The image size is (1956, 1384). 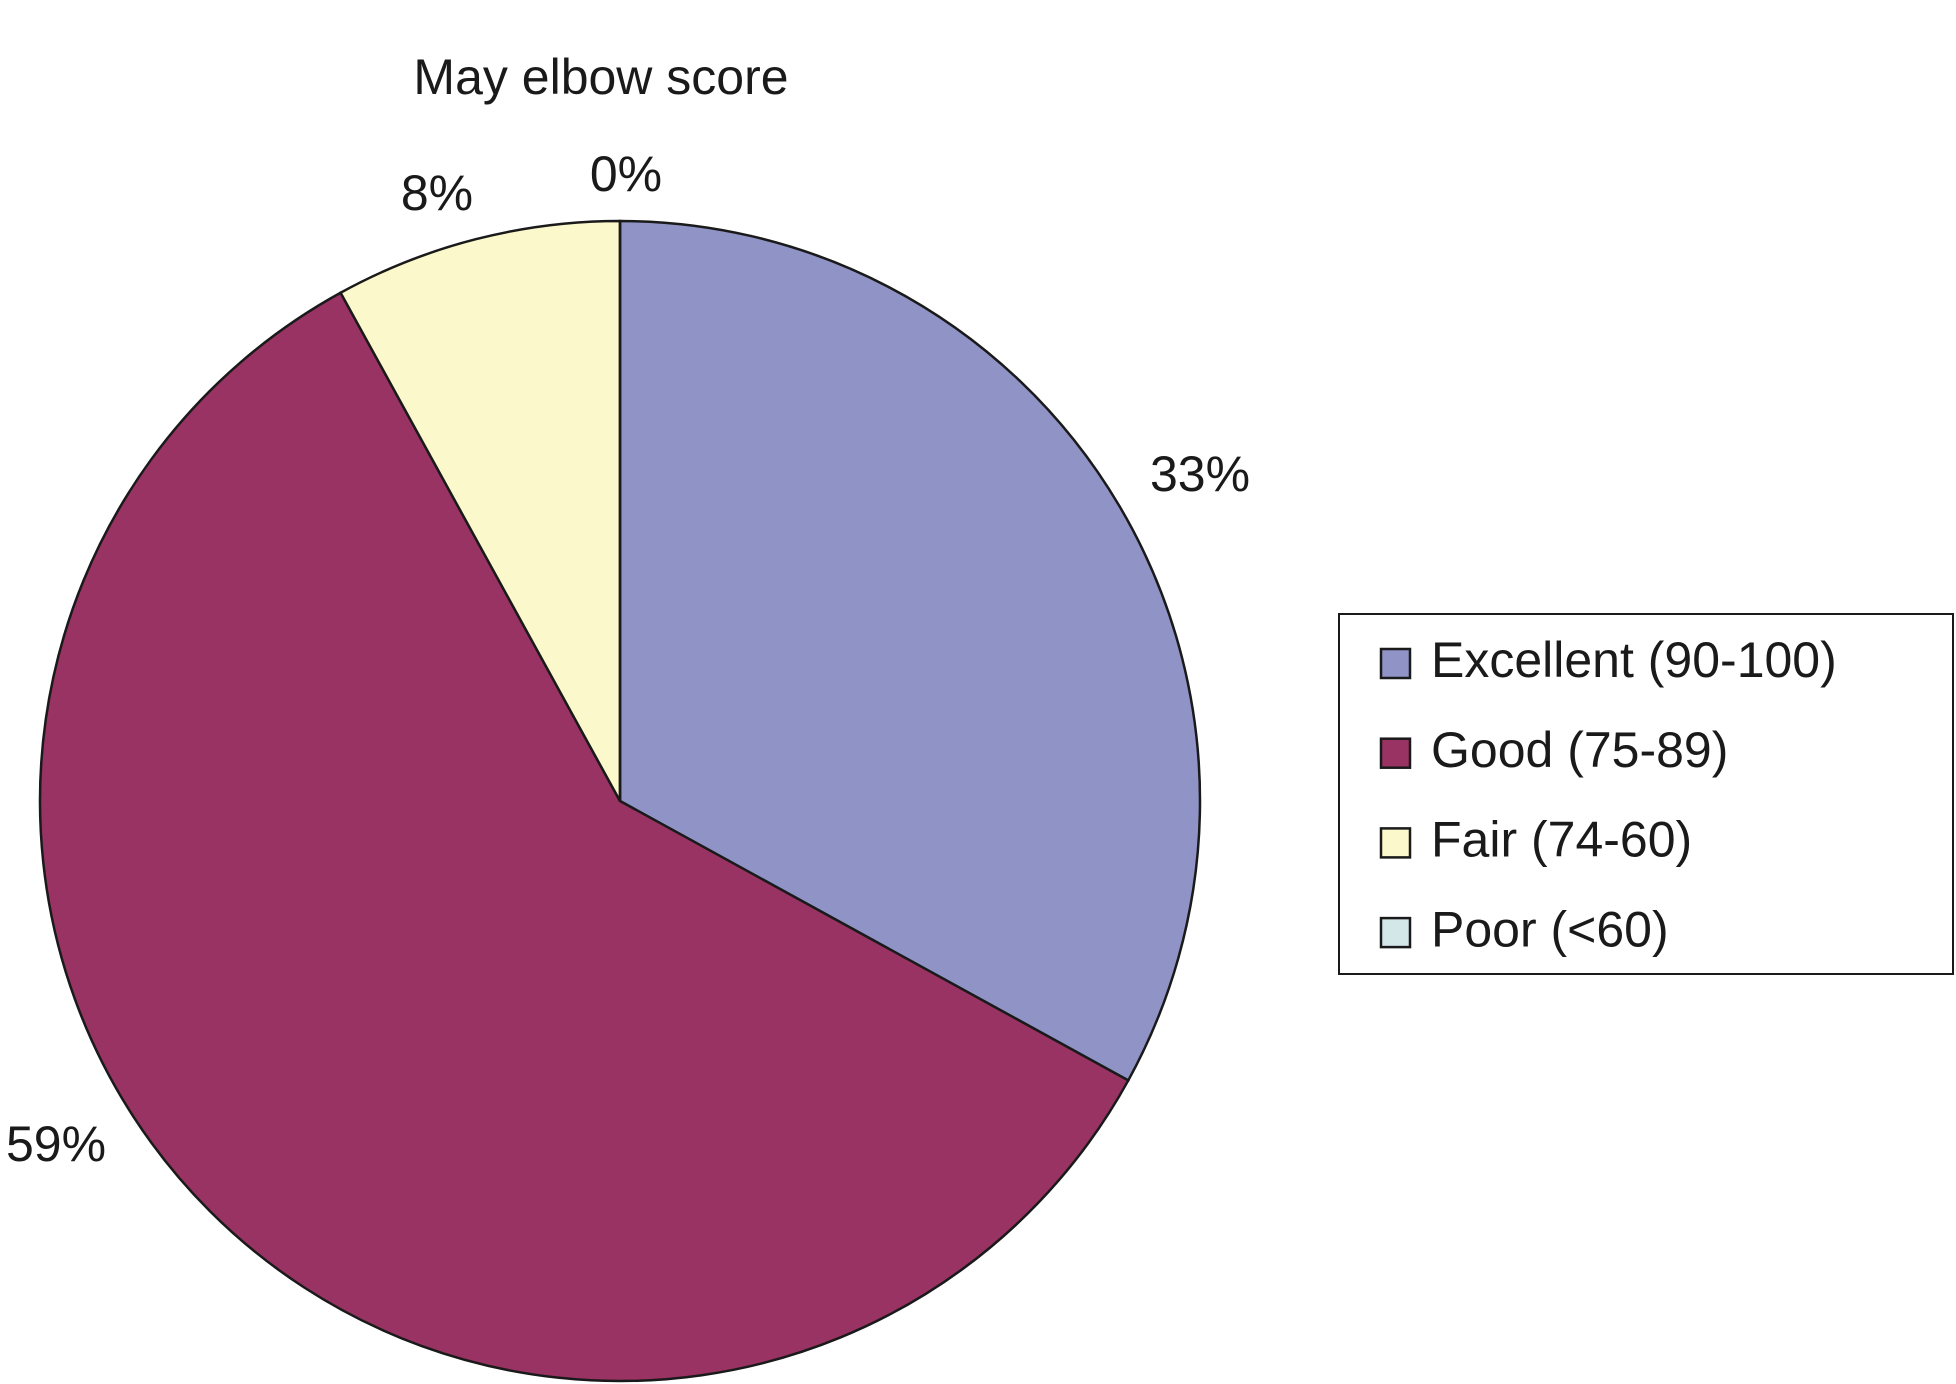 What do you see at coordinates (1200, 474) in the screenshot?
I see `data-label: 33%` at bounding box center [1200, 474].